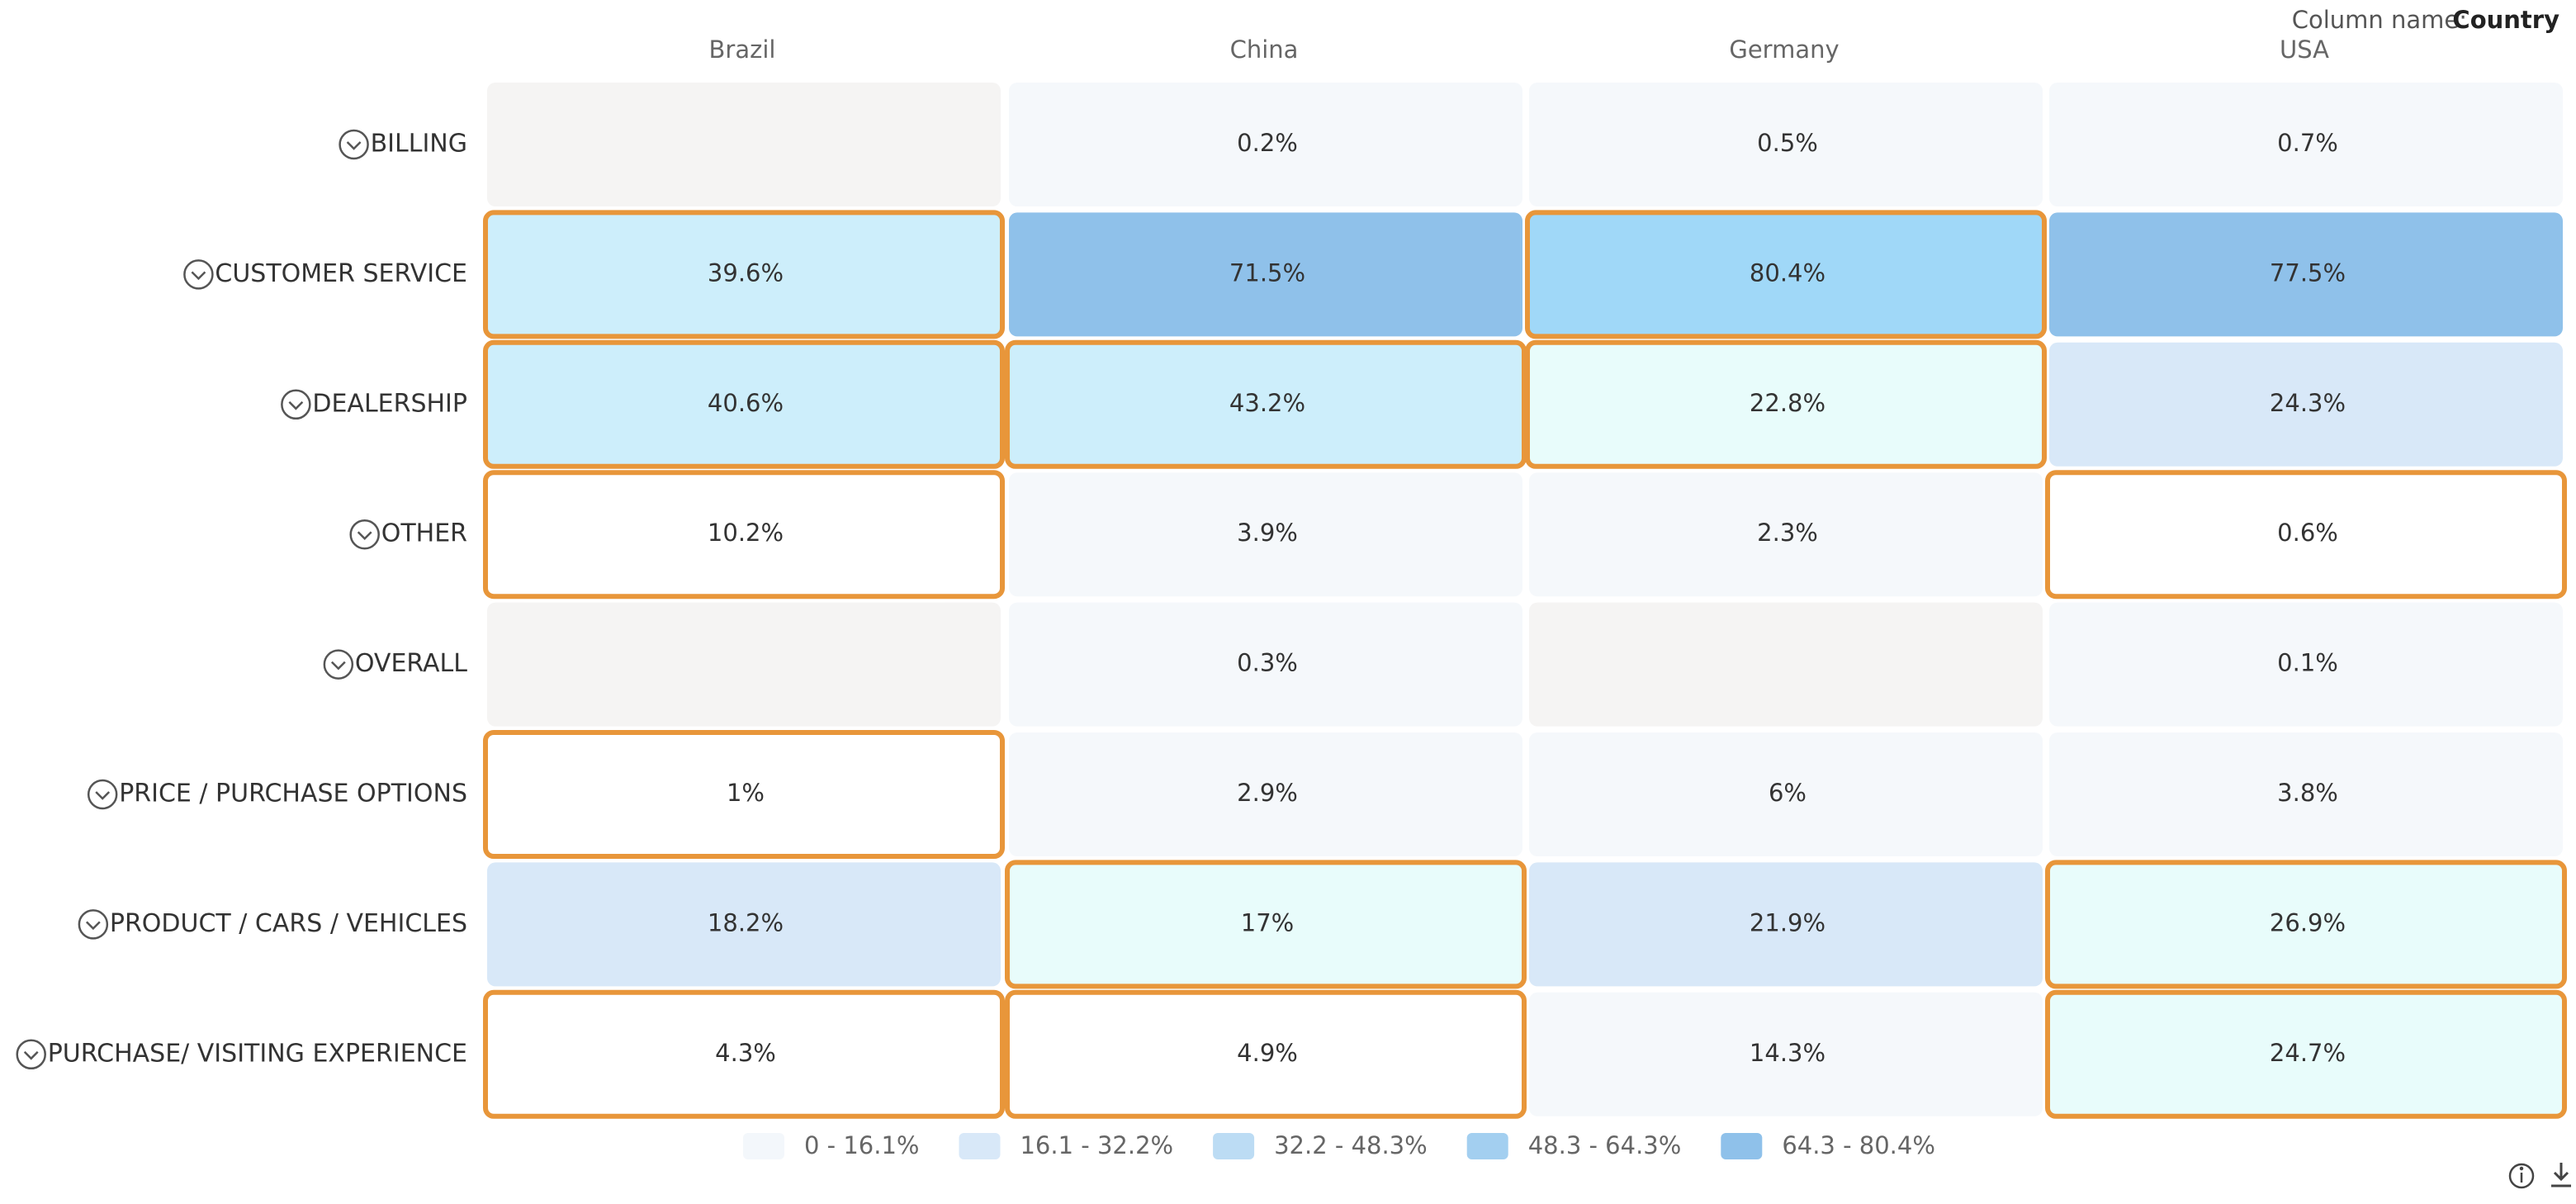  Describe the element at coordinates (1267, 922) in the screenshot. I see `cell-value: 17%` at that location.